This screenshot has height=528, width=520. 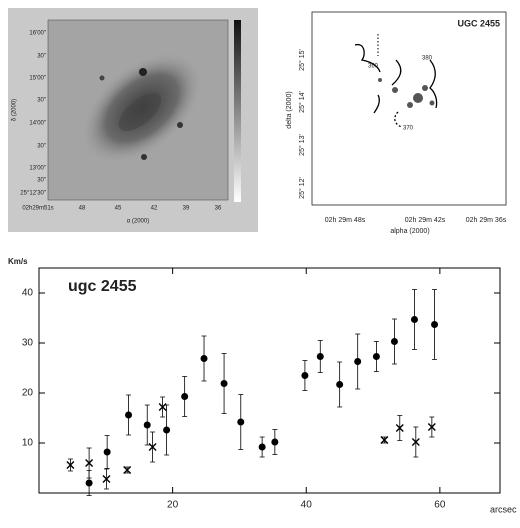 I want to click on contour-label: 360, so click(x=373, y=67).